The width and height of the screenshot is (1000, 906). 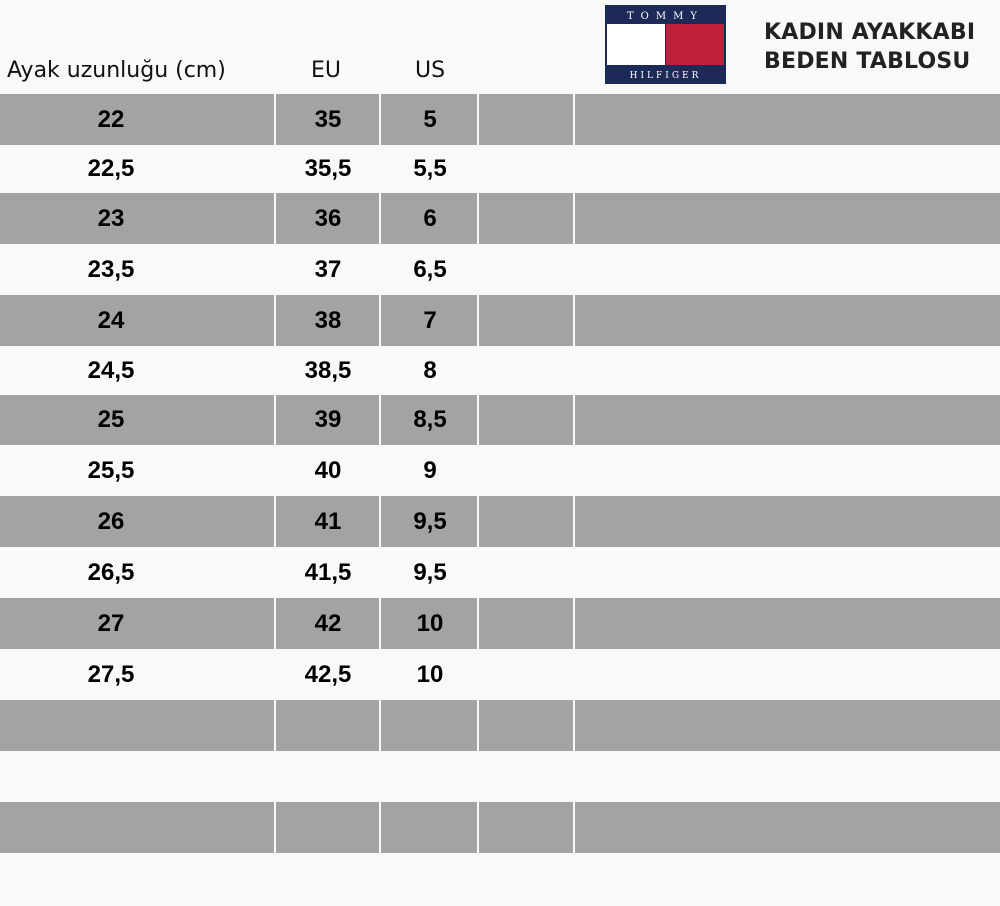 What do you see at coordinates (116, 70) in the screenshot?
I see `header-foot-length: Ayak uzunluğu (cm)` at bounding box center [116, 70].